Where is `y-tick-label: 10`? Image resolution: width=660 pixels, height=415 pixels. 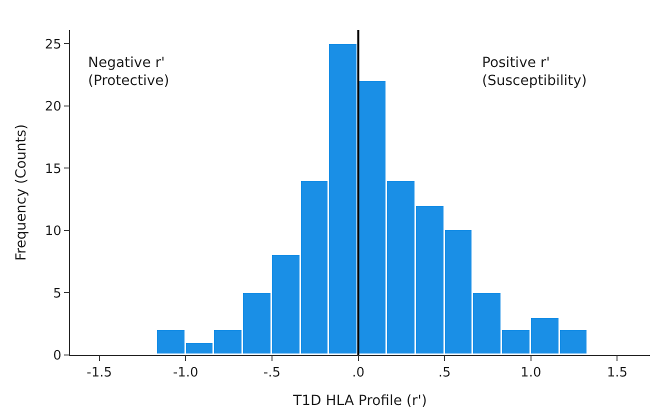
y-tick-label: 10 is located at coordinates (53, 232).